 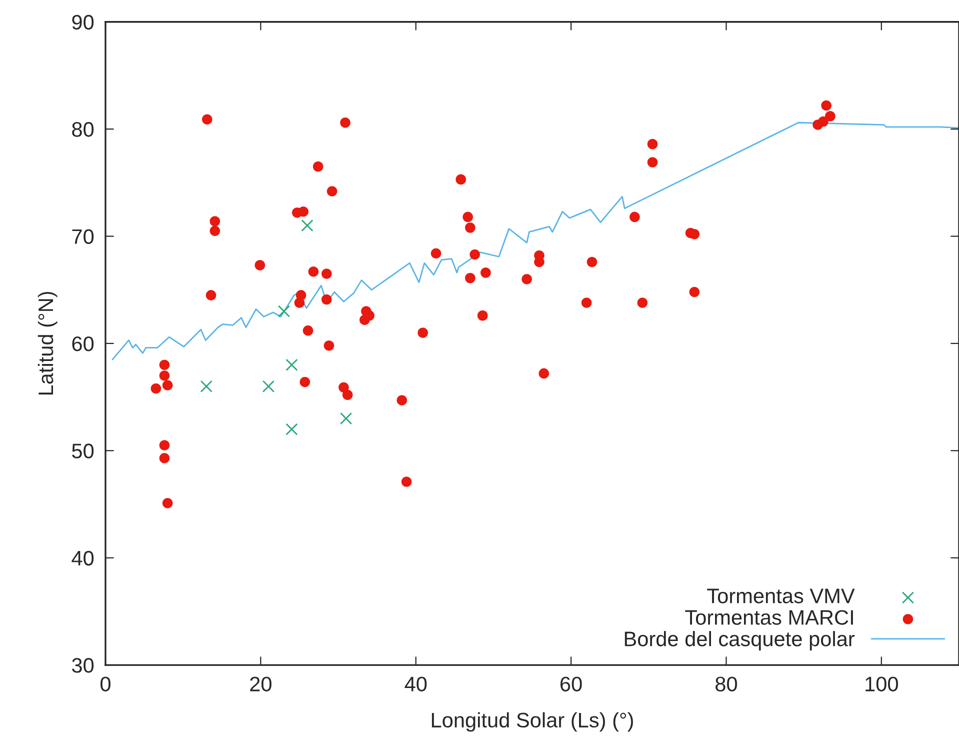 I want to click on x-tick-label: 60, so click(x=571, y=684).